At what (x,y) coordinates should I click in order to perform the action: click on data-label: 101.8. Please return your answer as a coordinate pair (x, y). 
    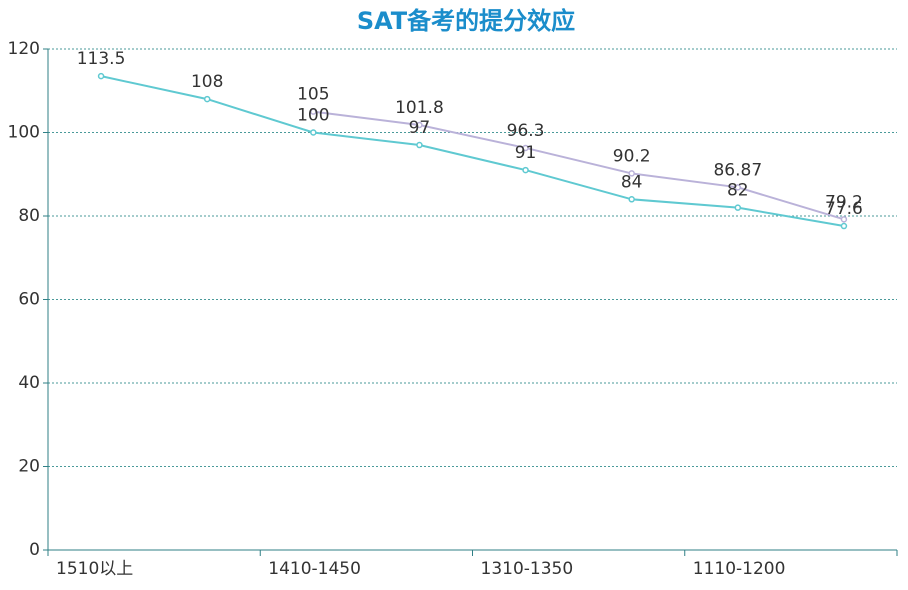
    Looking at the image, I should click on (419, 108).